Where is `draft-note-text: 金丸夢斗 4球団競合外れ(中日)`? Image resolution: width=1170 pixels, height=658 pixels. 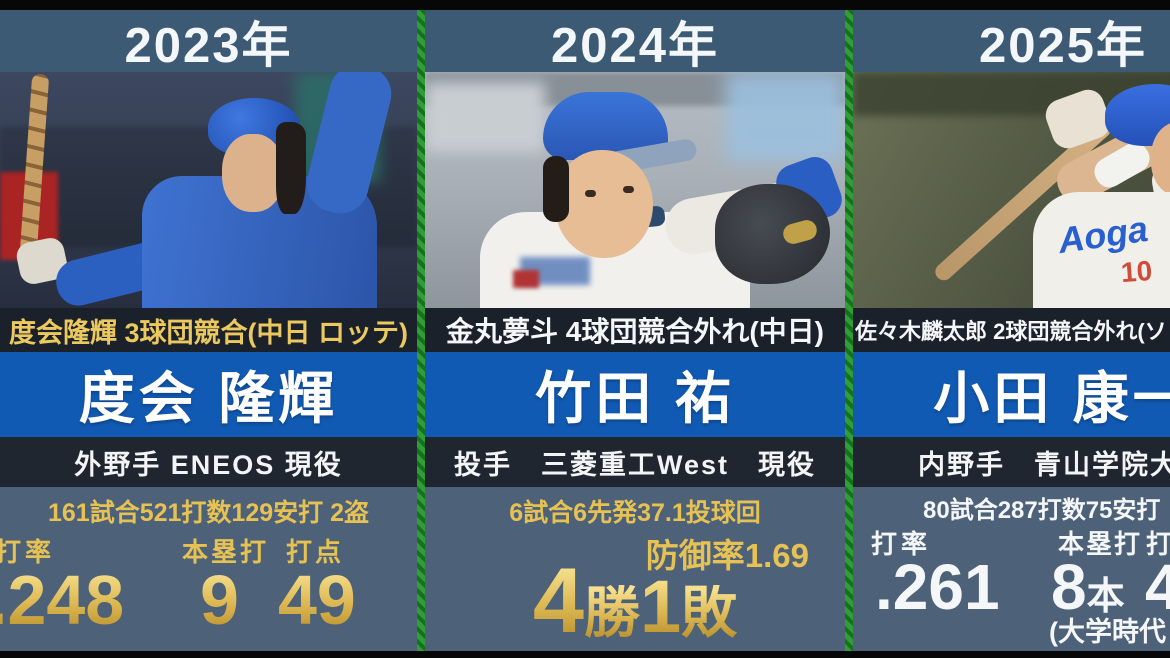
draft-note-text: 金丸夢斗 4球団競合外れ(中日) is located at coordinates (634, 331).